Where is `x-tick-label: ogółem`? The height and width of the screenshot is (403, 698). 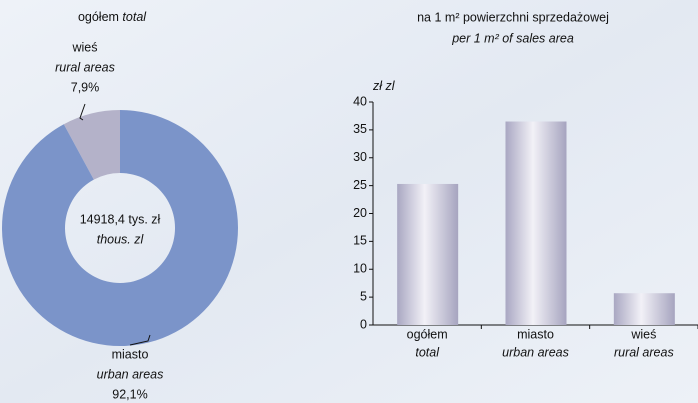 x-tick-label: ogółem is located at coordinates (427, 334).